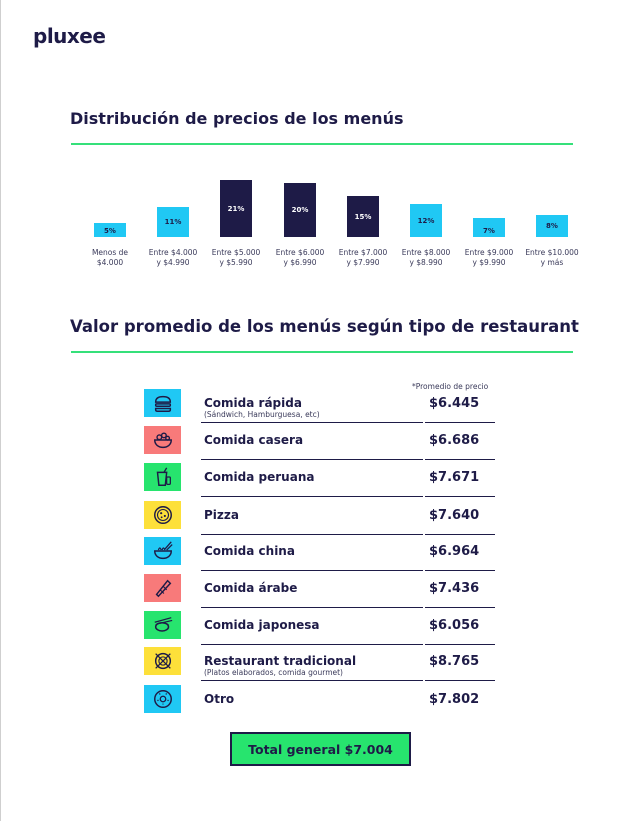 This screenshot has width=639, height=821. What do you see at coordinates (249, 551) in the screenshot?
I see `restaurant-type-name: Comida china` at bounding box center [249, 551].